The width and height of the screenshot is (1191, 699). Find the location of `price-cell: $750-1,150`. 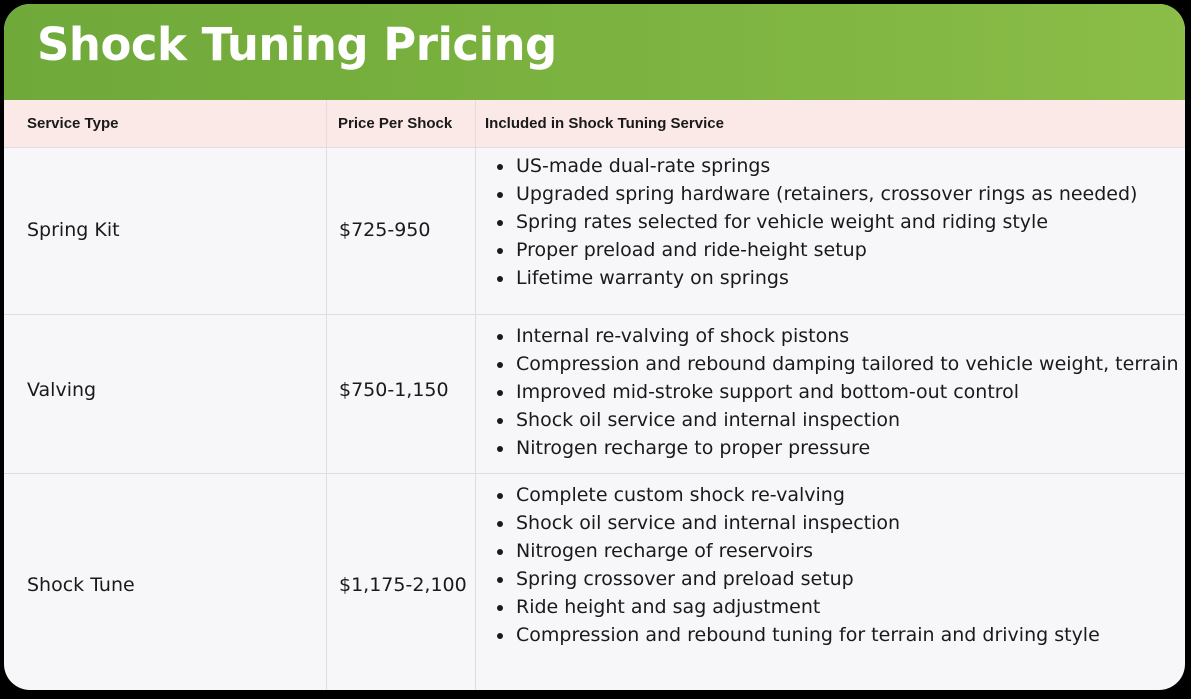

price-cell: $750-1,150 is located at coordinates (394, 390).